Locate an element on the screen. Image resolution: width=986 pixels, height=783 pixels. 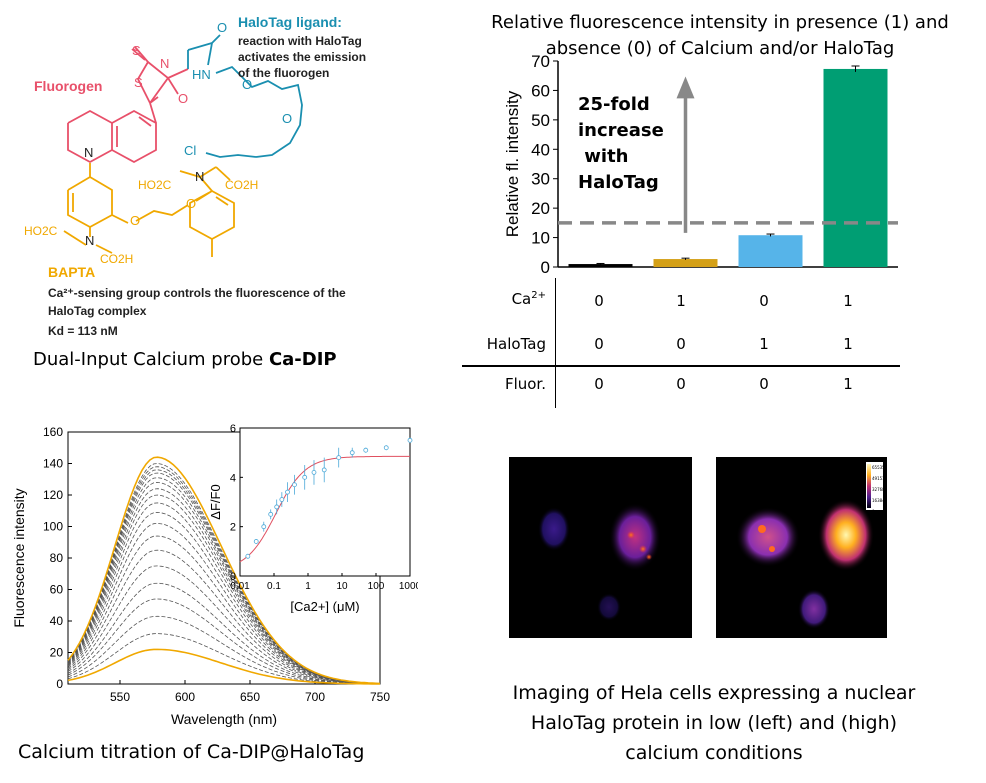
spectra-y-tick-label: 100 is located at coordinates (53, 527).